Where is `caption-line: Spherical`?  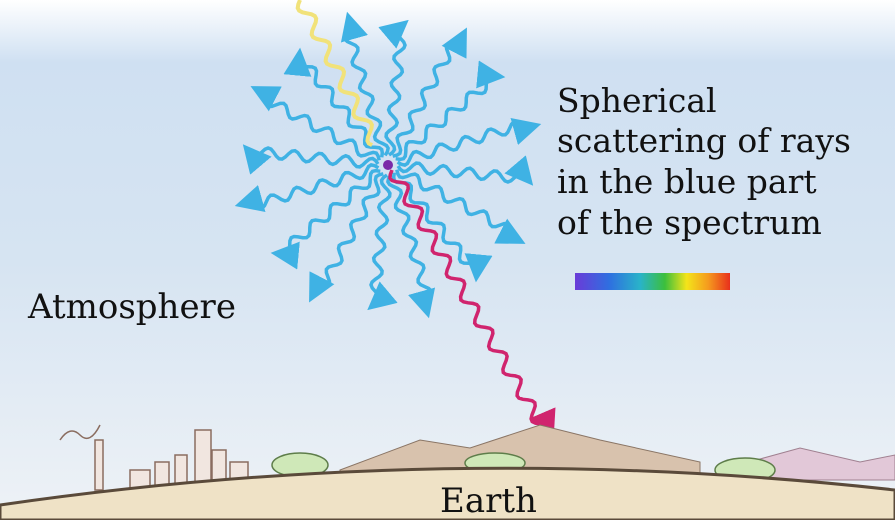 caption-line: Spherical is located at coordinates (637, 100).